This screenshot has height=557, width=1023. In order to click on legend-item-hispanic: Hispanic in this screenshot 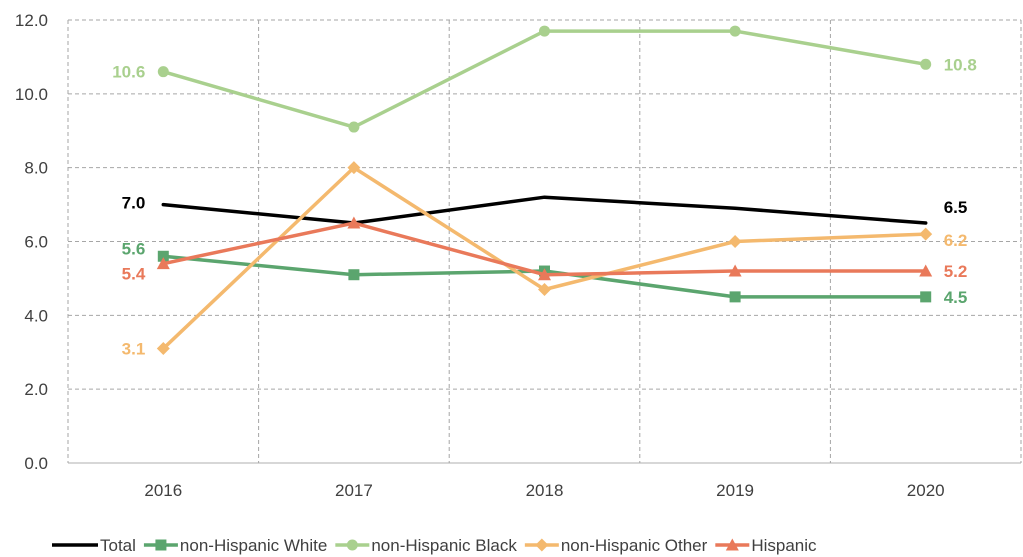, I will do `click(766, 545)`.